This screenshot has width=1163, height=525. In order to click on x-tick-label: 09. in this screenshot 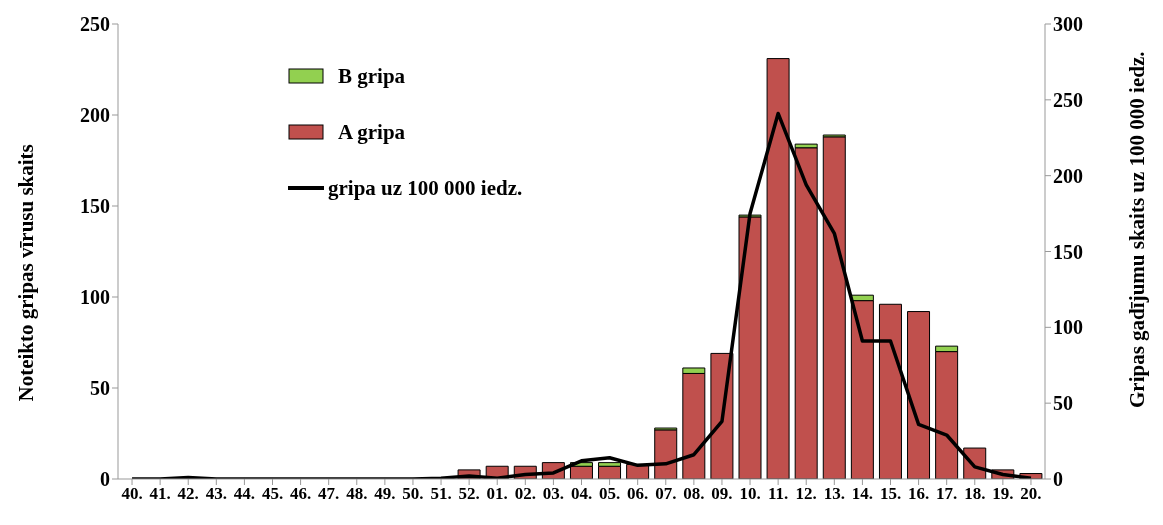, I will do `click(722, 494)`.